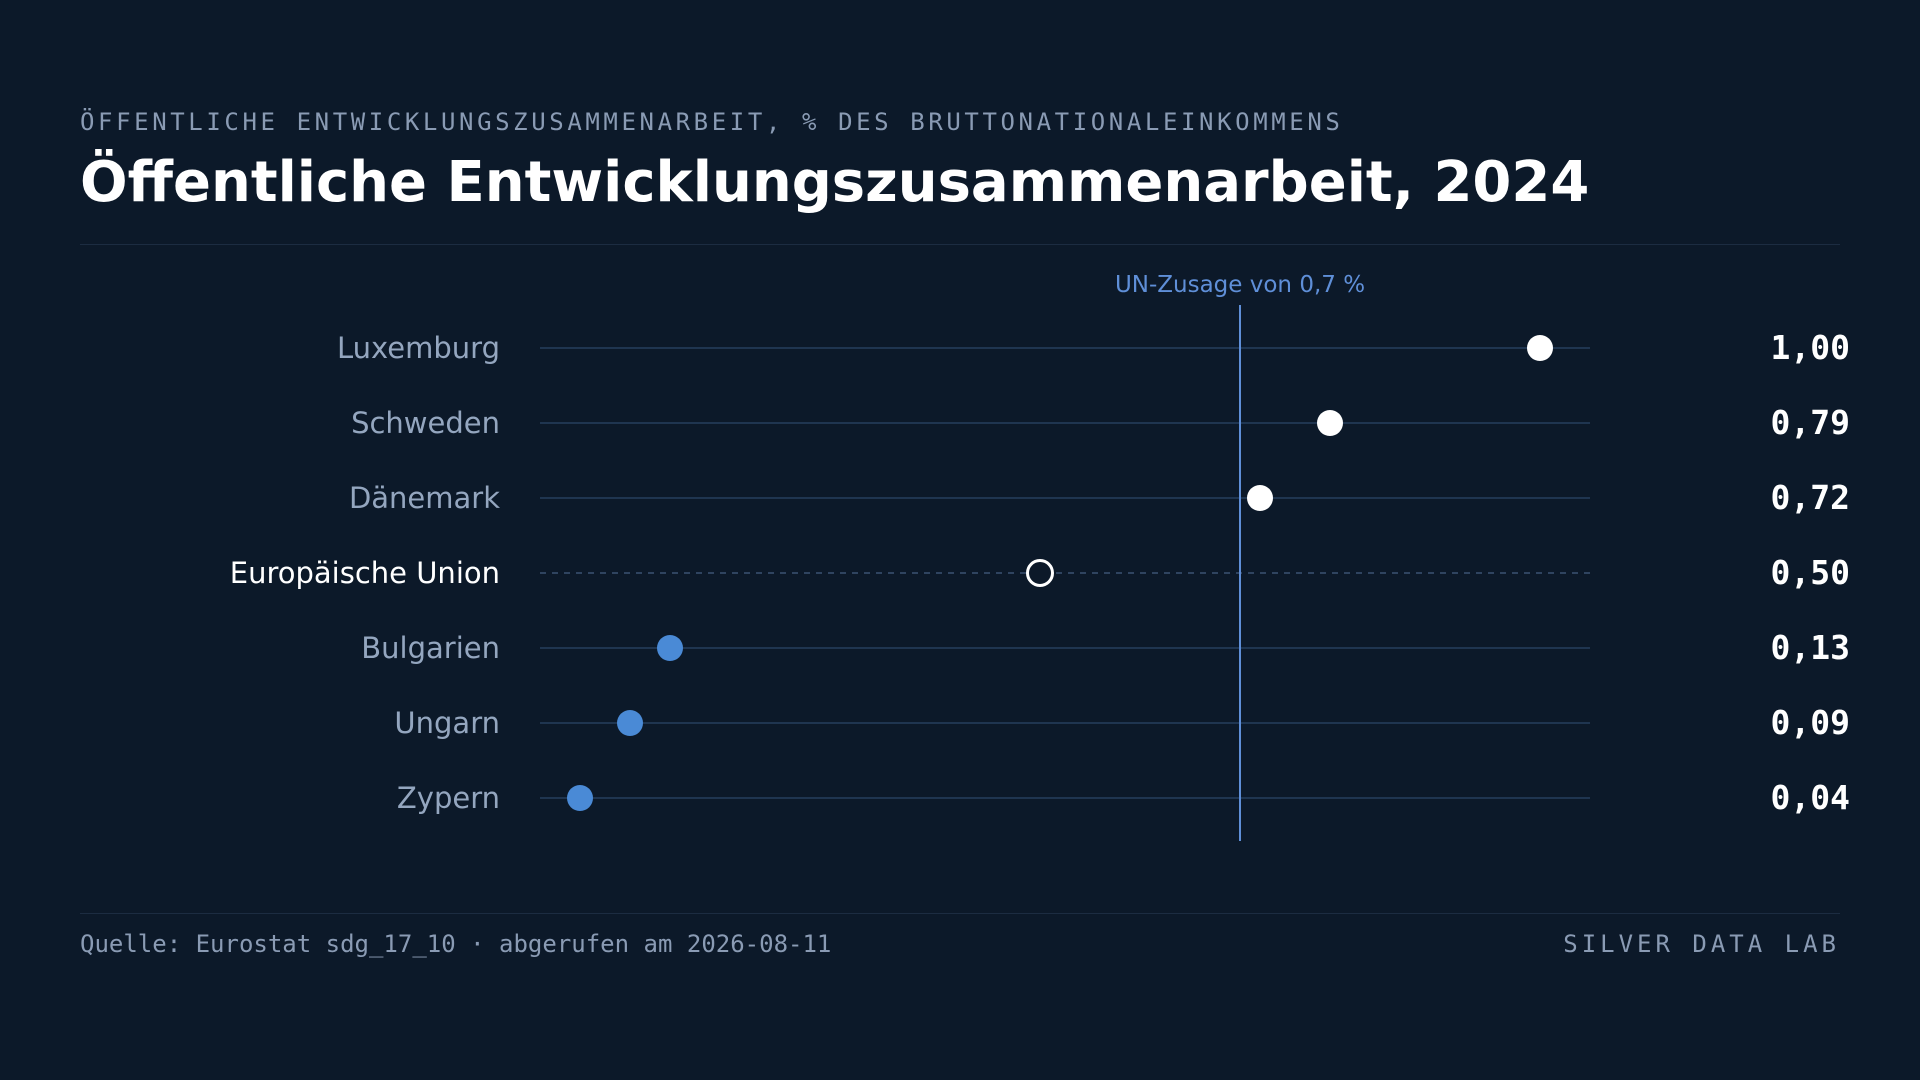 This screenshot has width=1920, height=1080. I want to click on value-label: 1,00, so click(1810, 347).